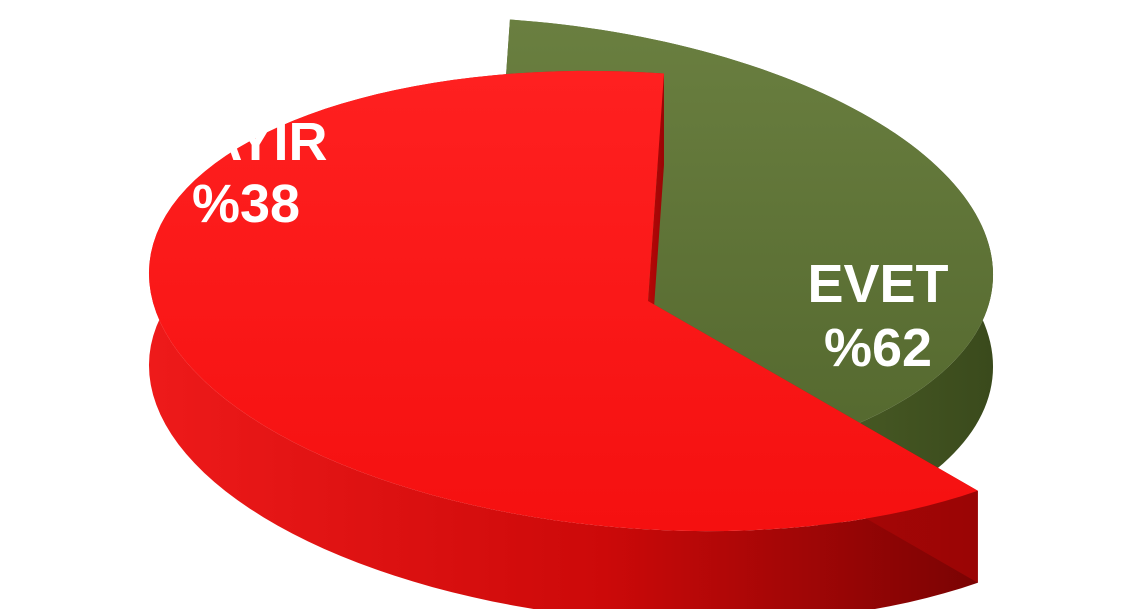 Image resolution: width=1138 pixels, height=609 pixels. Describe the element at coordinates (245, 142) in the screenshot. I see `slice-label-hayir: HAYIR` at that location.